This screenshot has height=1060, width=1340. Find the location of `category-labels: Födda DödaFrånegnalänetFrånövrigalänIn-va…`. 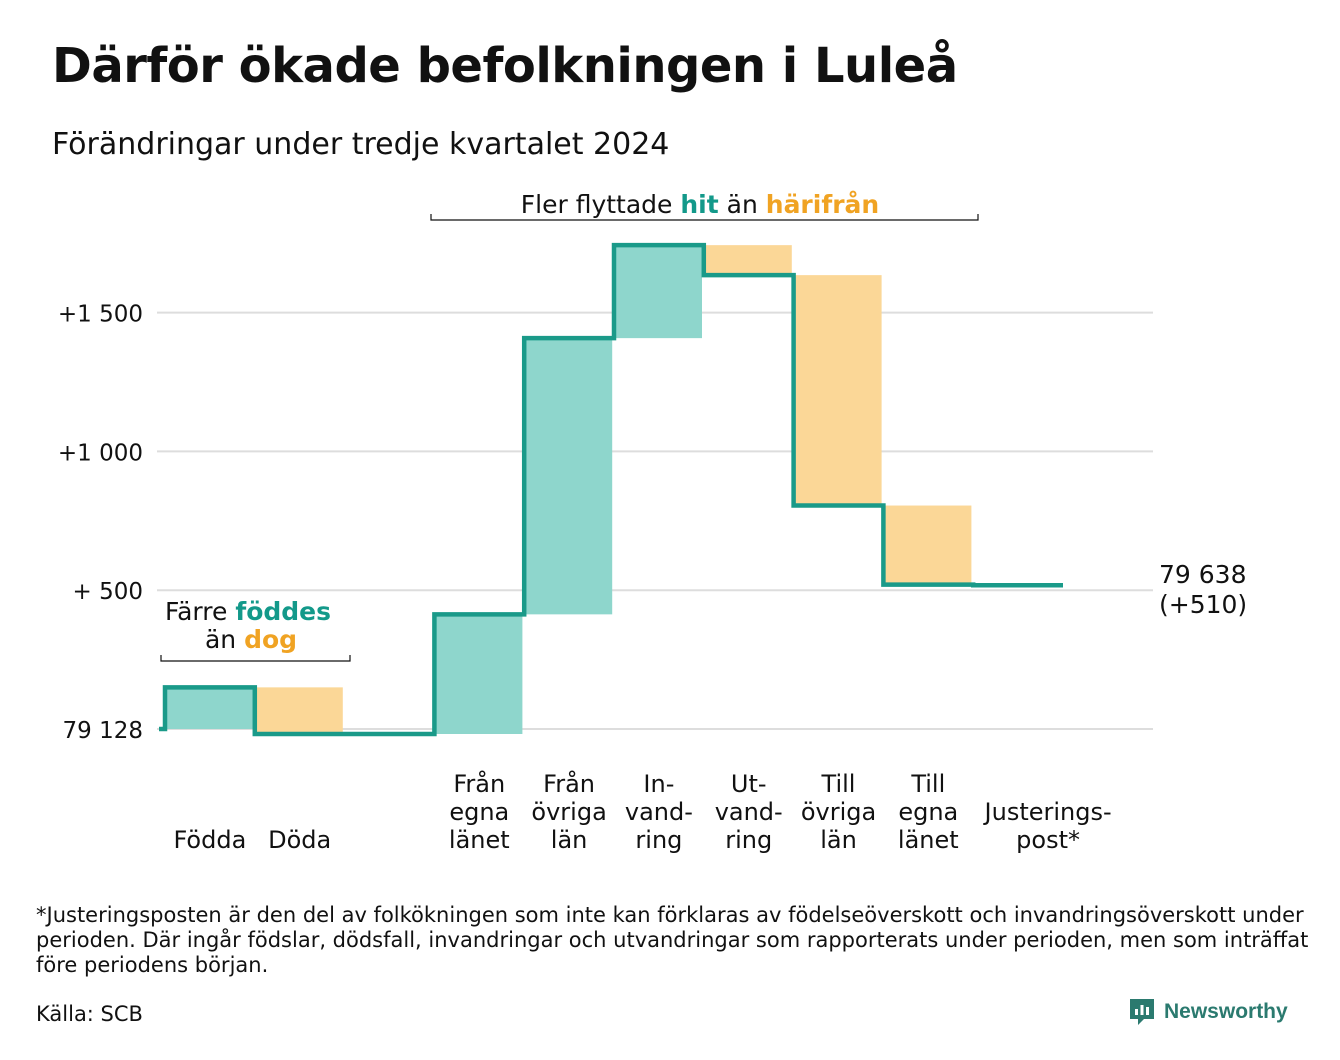

category-labels: Födda DödaFrånegnalänetFrånövrigalänIn-va… is located at coordinates (642, 811).